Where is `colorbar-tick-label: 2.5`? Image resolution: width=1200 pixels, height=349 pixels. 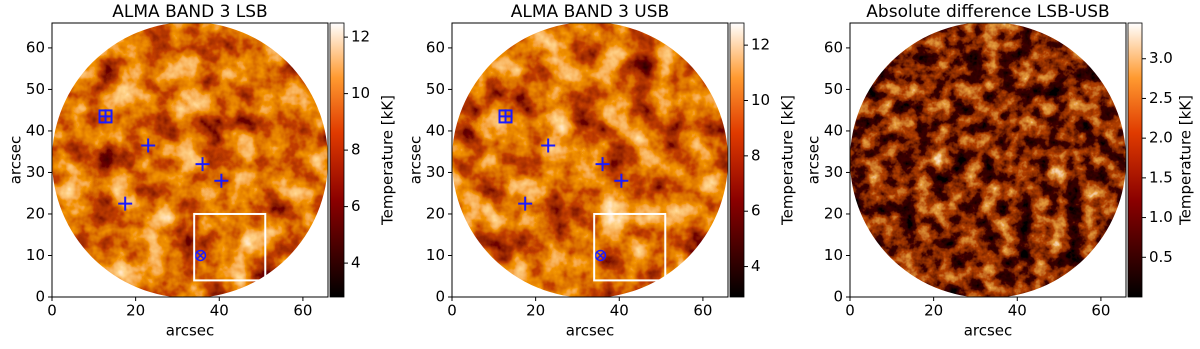 colorbar-tick-label: 2.5 is located at coordinates (1161, 98).